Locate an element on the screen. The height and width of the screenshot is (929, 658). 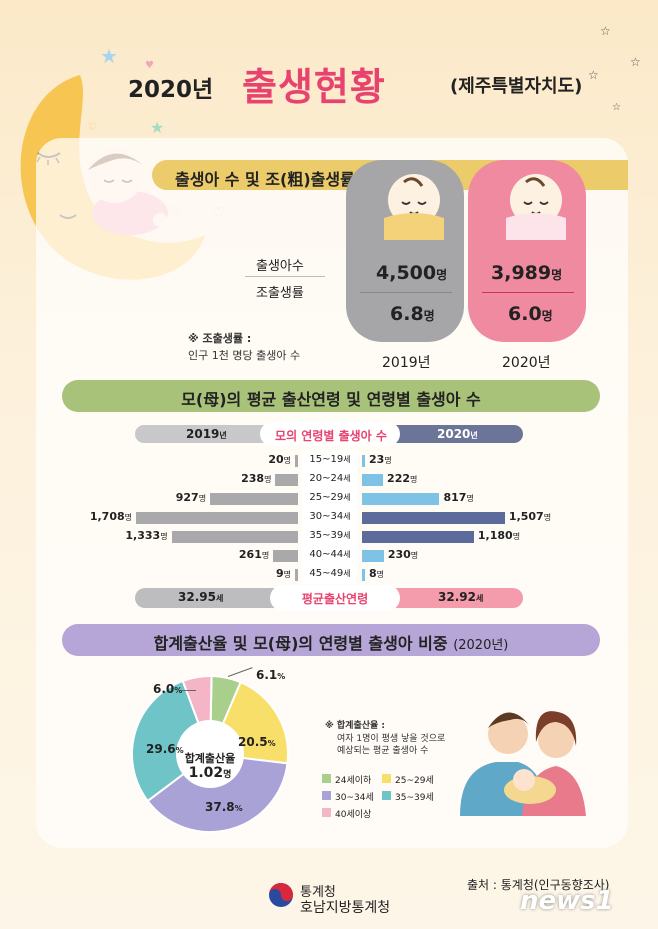
footer-org-line1: 통계청 is located at coordinates (318, 892).